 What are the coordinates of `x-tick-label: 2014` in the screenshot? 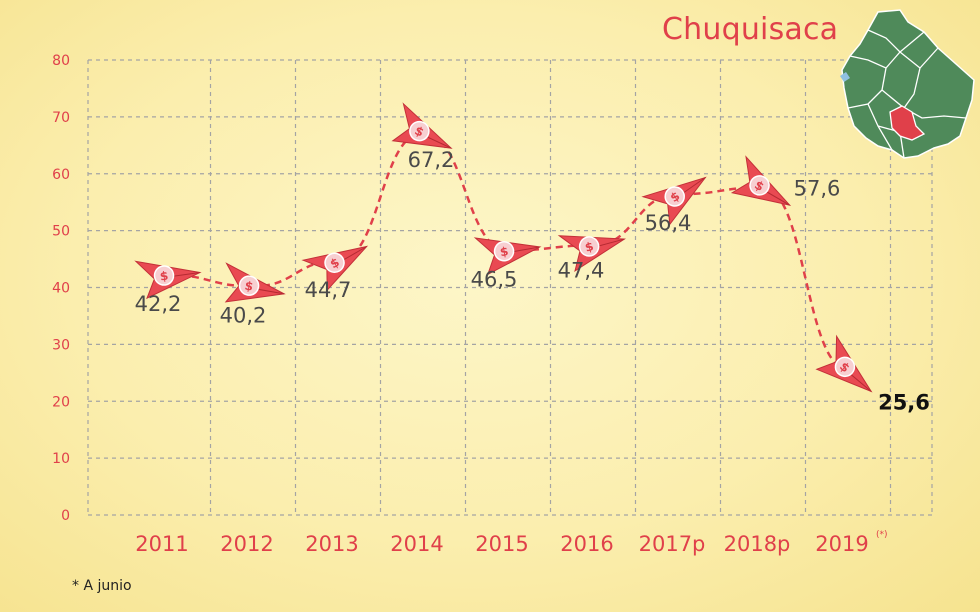 It's located at (416, 544).